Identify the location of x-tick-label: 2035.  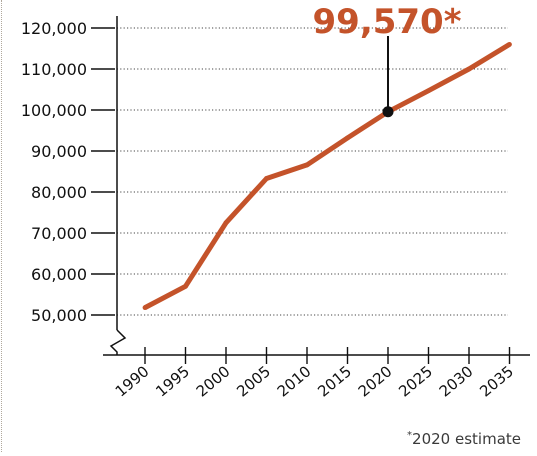
(496, 381).